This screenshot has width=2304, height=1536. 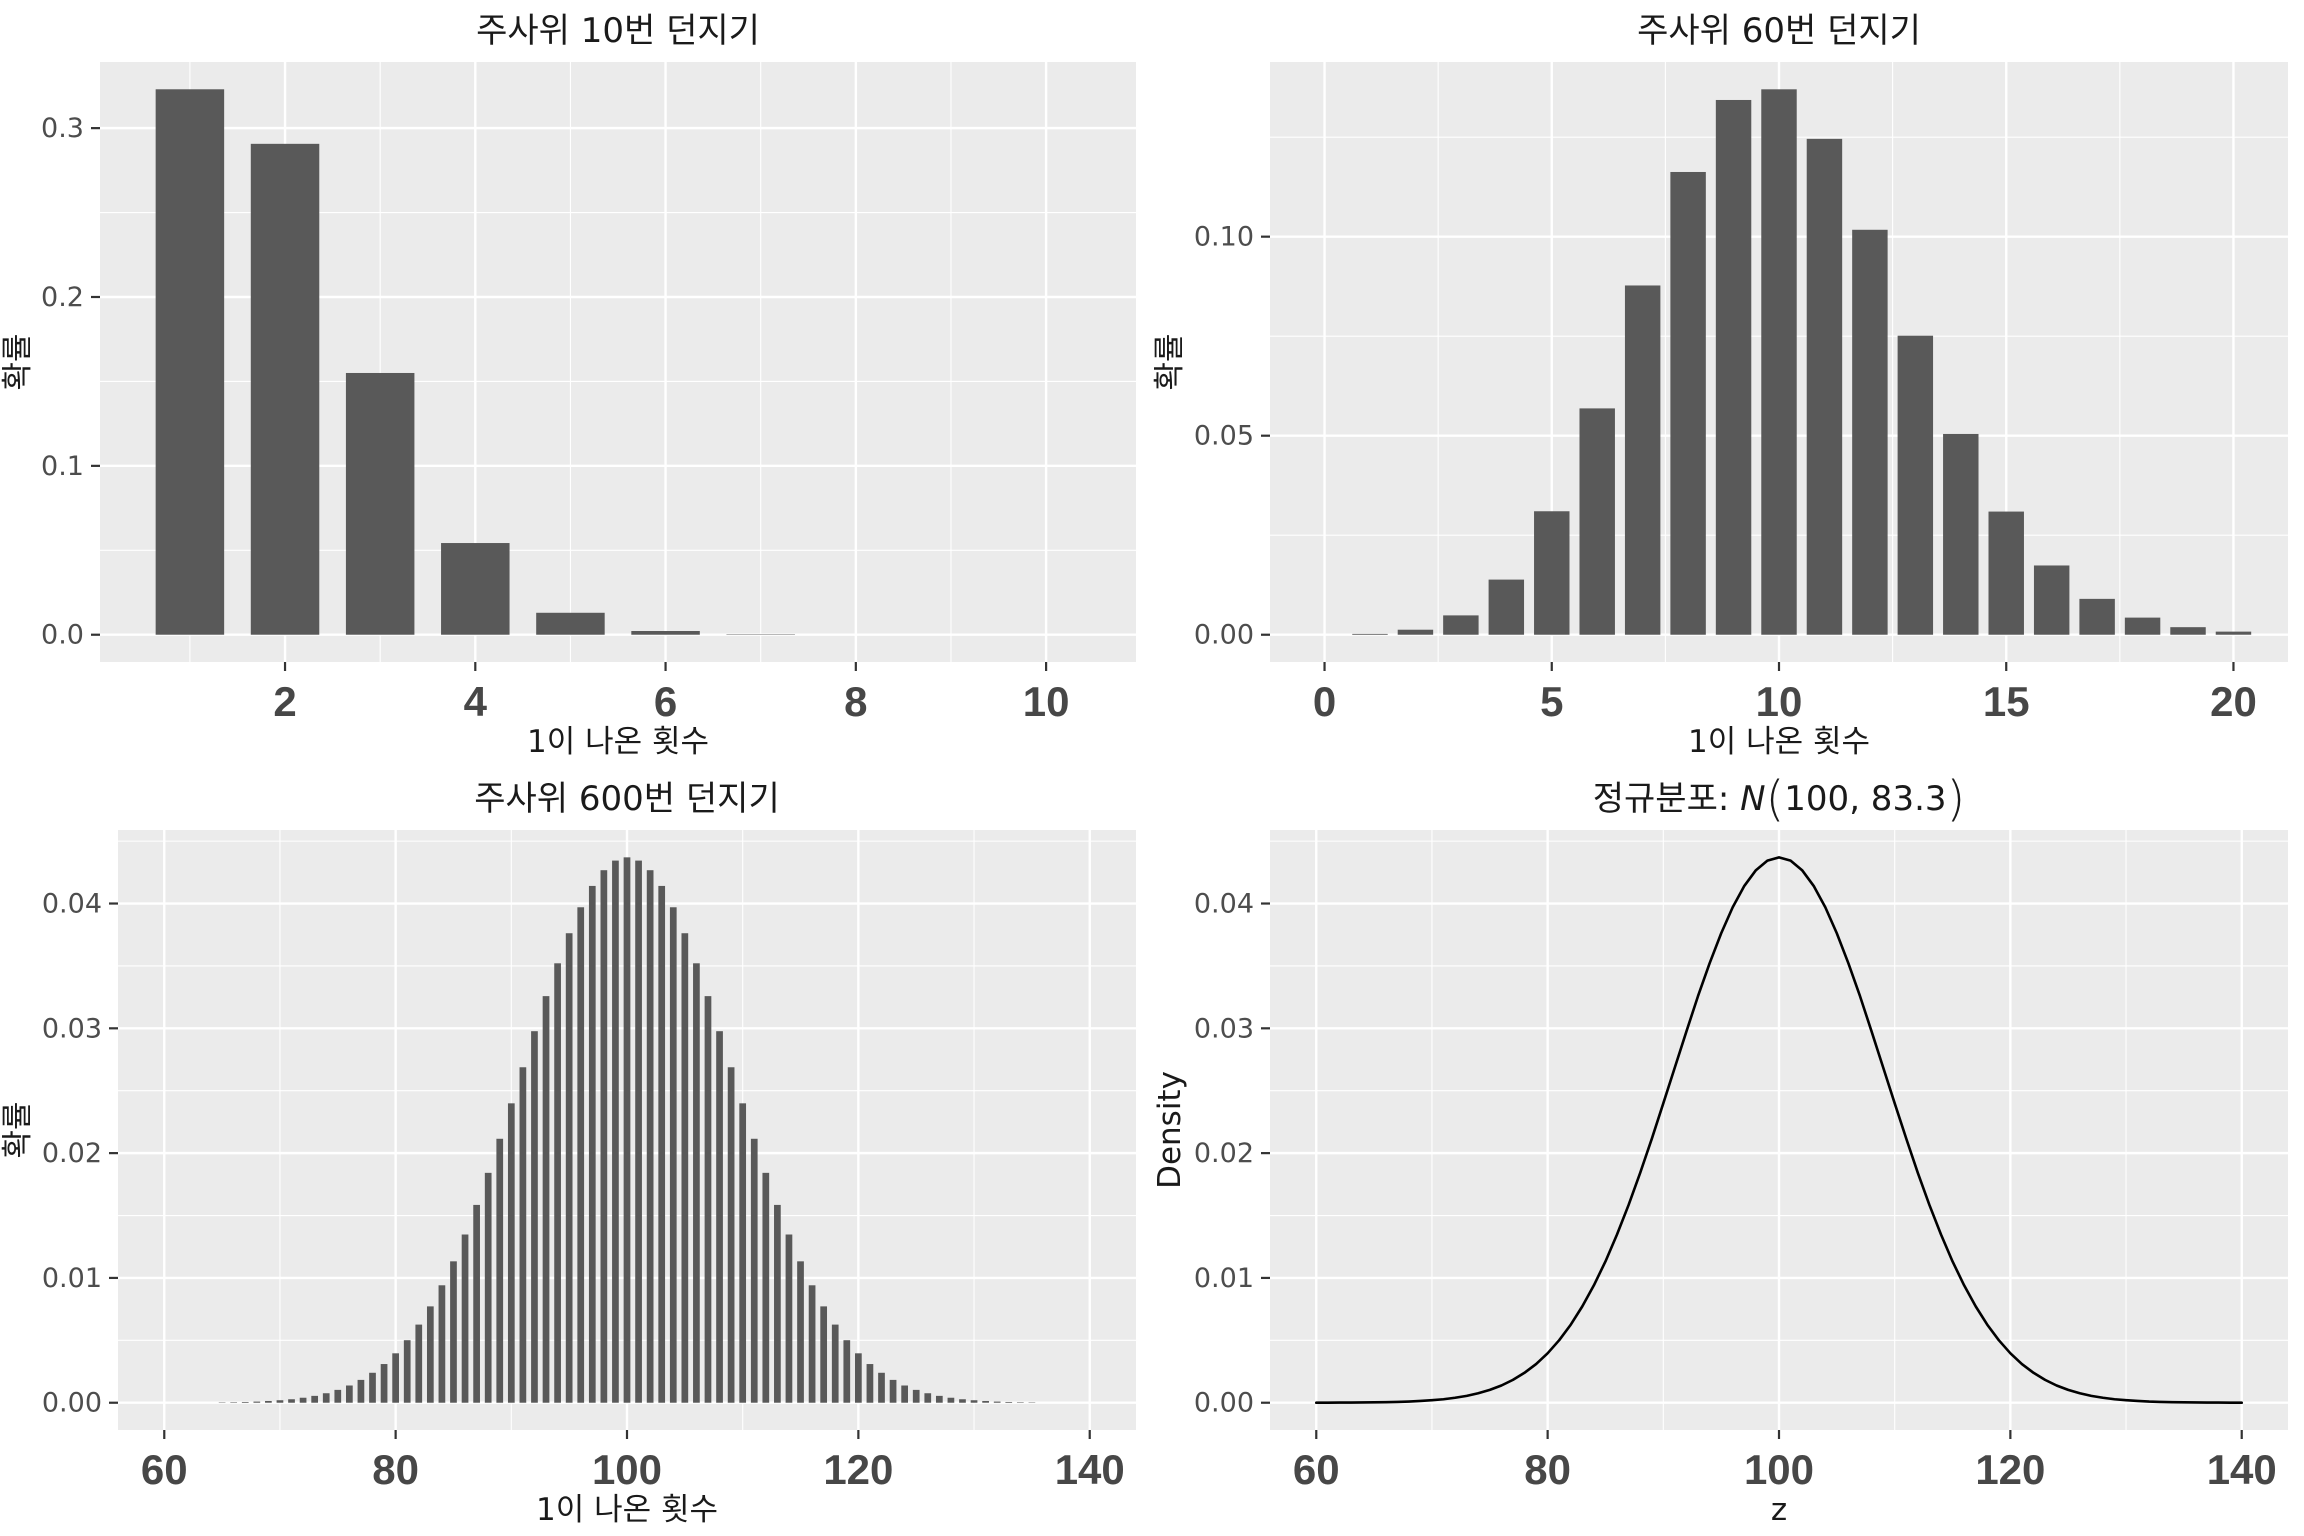 What do you see at coordinates (62, 466) in the screenshot?
I see `svg-text: 0.1` at bounding box center [62, 466].